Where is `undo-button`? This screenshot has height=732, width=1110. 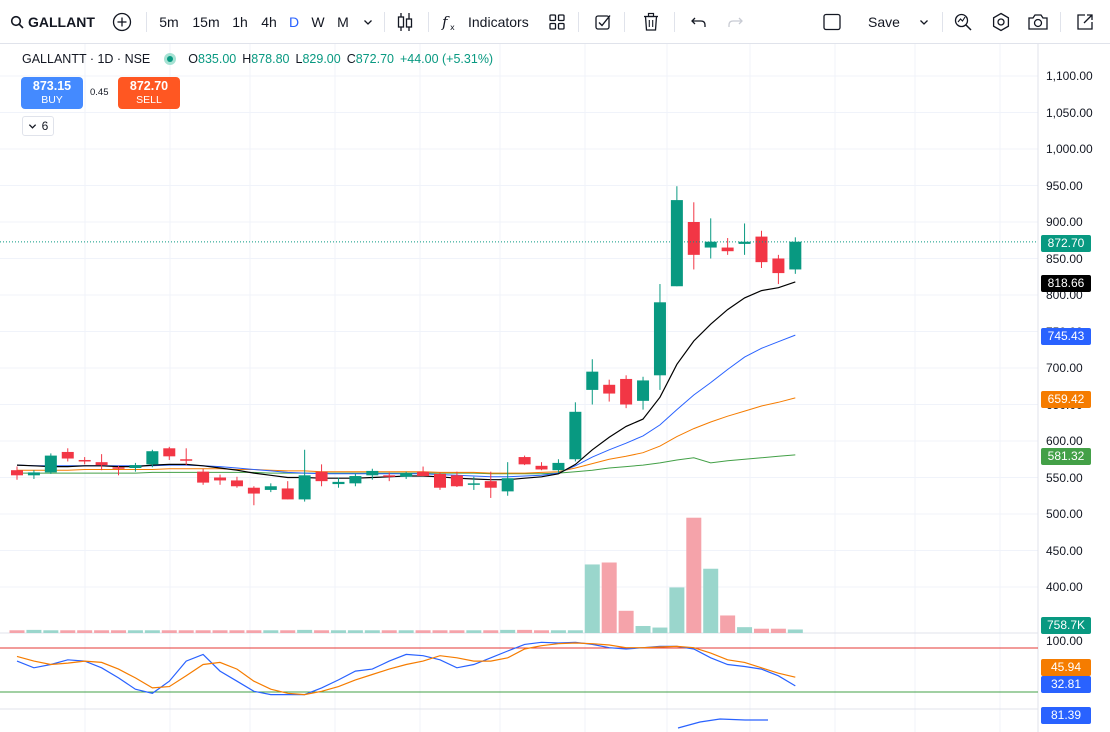
undo-button is located at coordinates (699, 22).